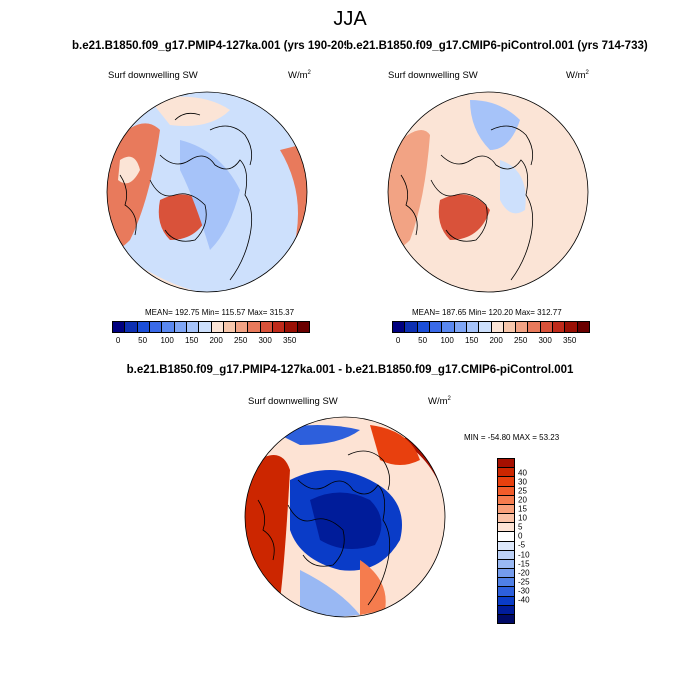 The height and width of the screenshot is (700, 700). I want to click on diff-minmax: MIN = -54.80 MAX = 53.23, so click(512, 437).